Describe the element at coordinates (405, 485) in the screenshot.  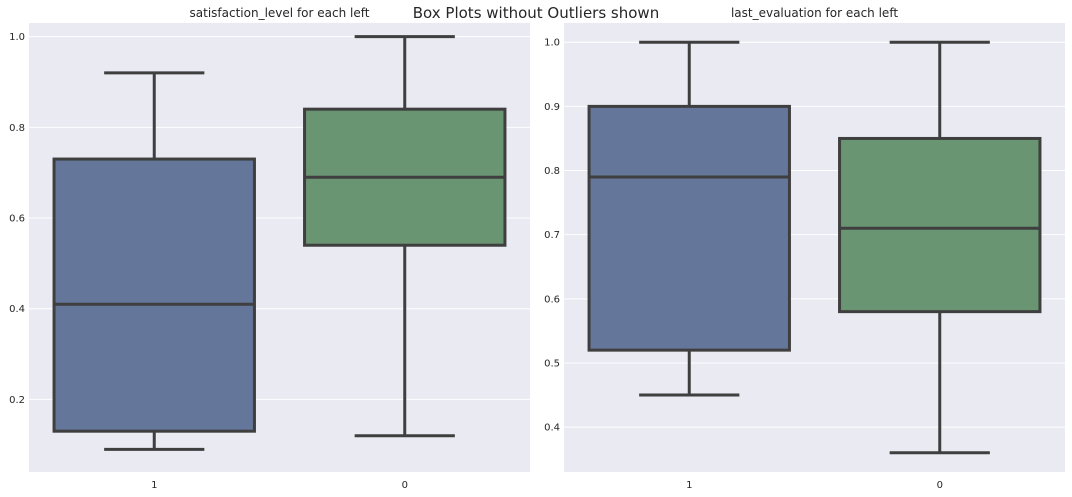
I see `satisfaction-xtick-label: 0` at that location.